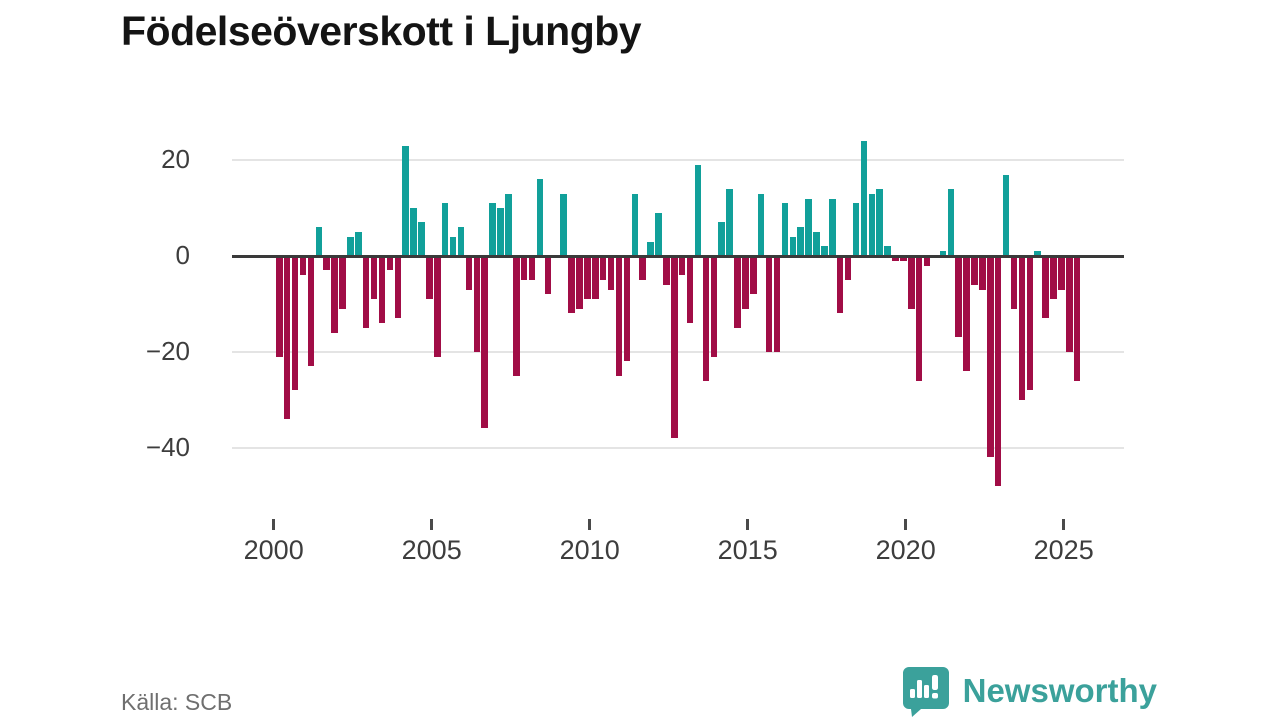  What do you see at coordinates (864, 198) in the screenshot?
I see `bar-quarter-2018Q3` at bounding box center [864, 198].